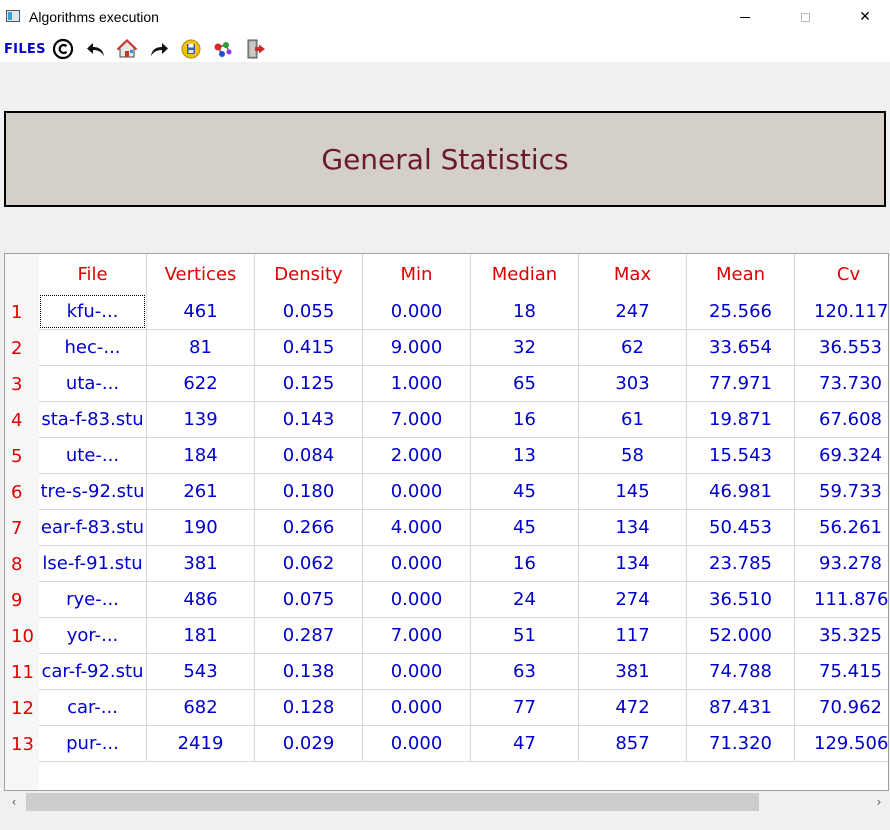  I want to click on cell-mean: 25.566, so click(741, 312).